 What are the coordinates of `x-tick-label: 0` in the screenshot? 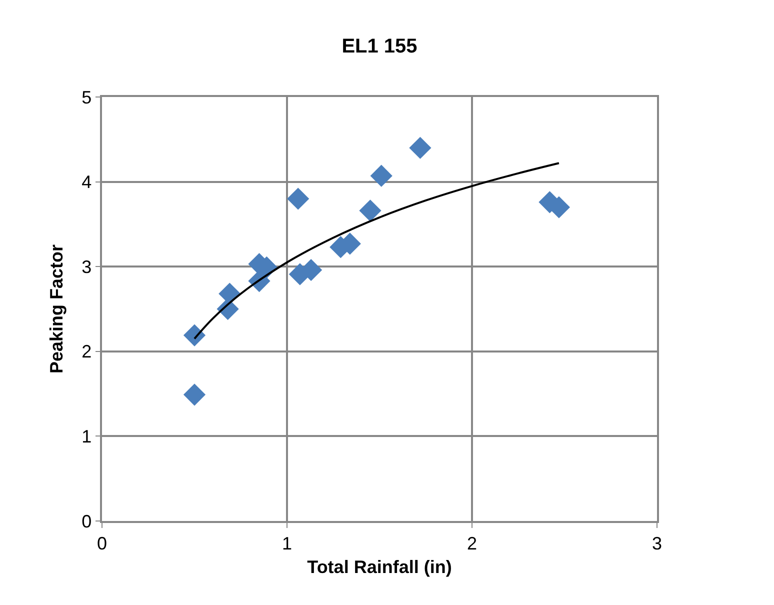 It's located at (102, 543).